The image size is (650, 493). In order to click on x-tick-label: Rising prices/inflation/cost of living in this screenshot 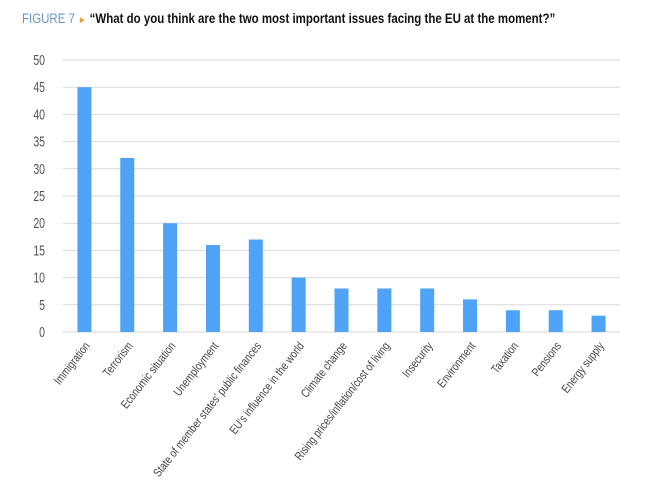, I will do `click(343, 401)`.